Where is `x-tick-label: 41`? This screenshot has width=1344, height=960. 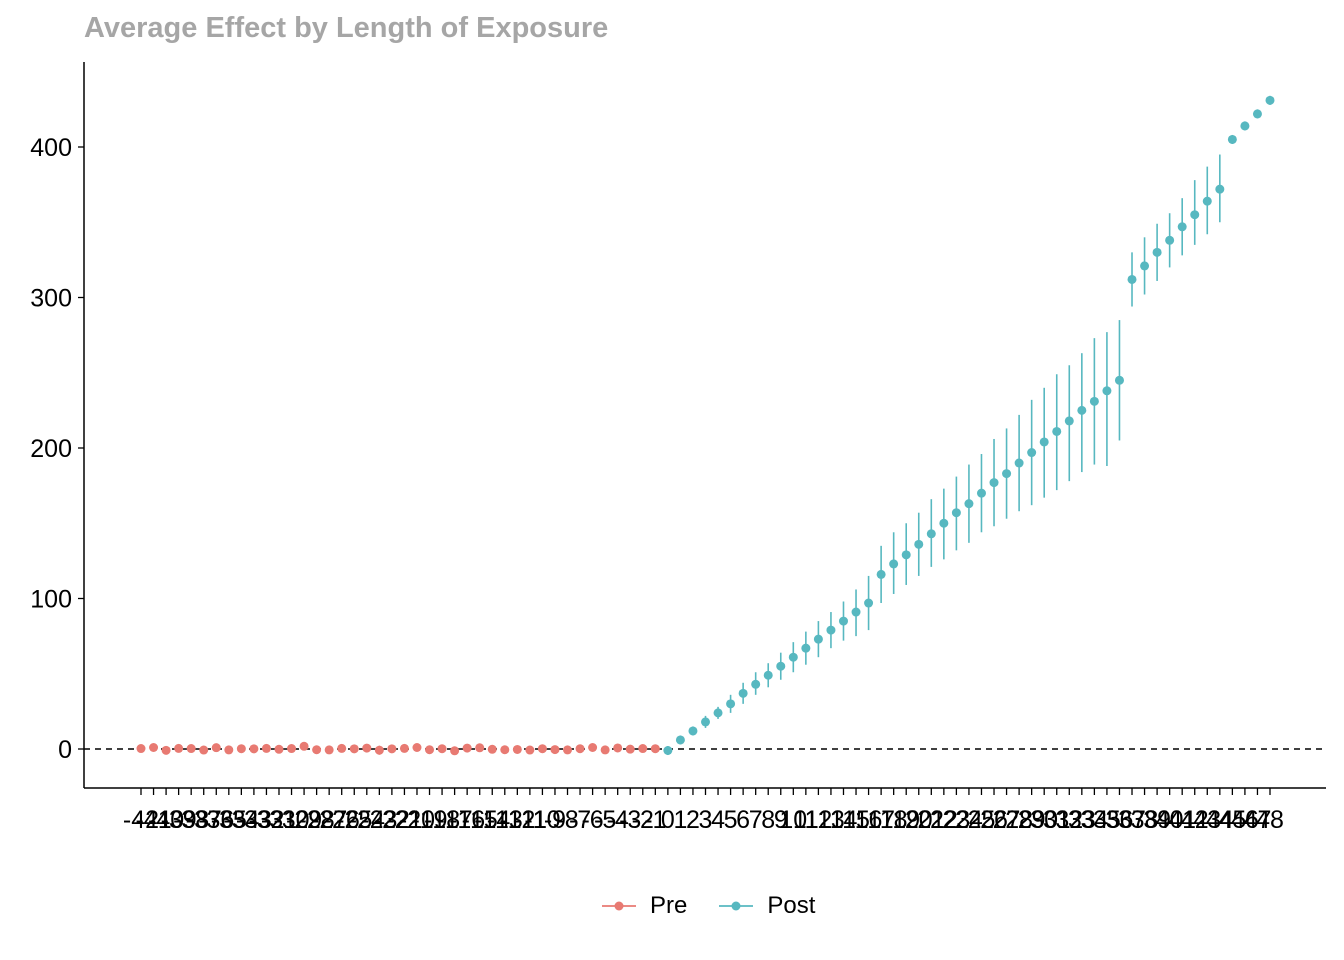
x-tick-label: 41 is located at coordinates (1182, 820).